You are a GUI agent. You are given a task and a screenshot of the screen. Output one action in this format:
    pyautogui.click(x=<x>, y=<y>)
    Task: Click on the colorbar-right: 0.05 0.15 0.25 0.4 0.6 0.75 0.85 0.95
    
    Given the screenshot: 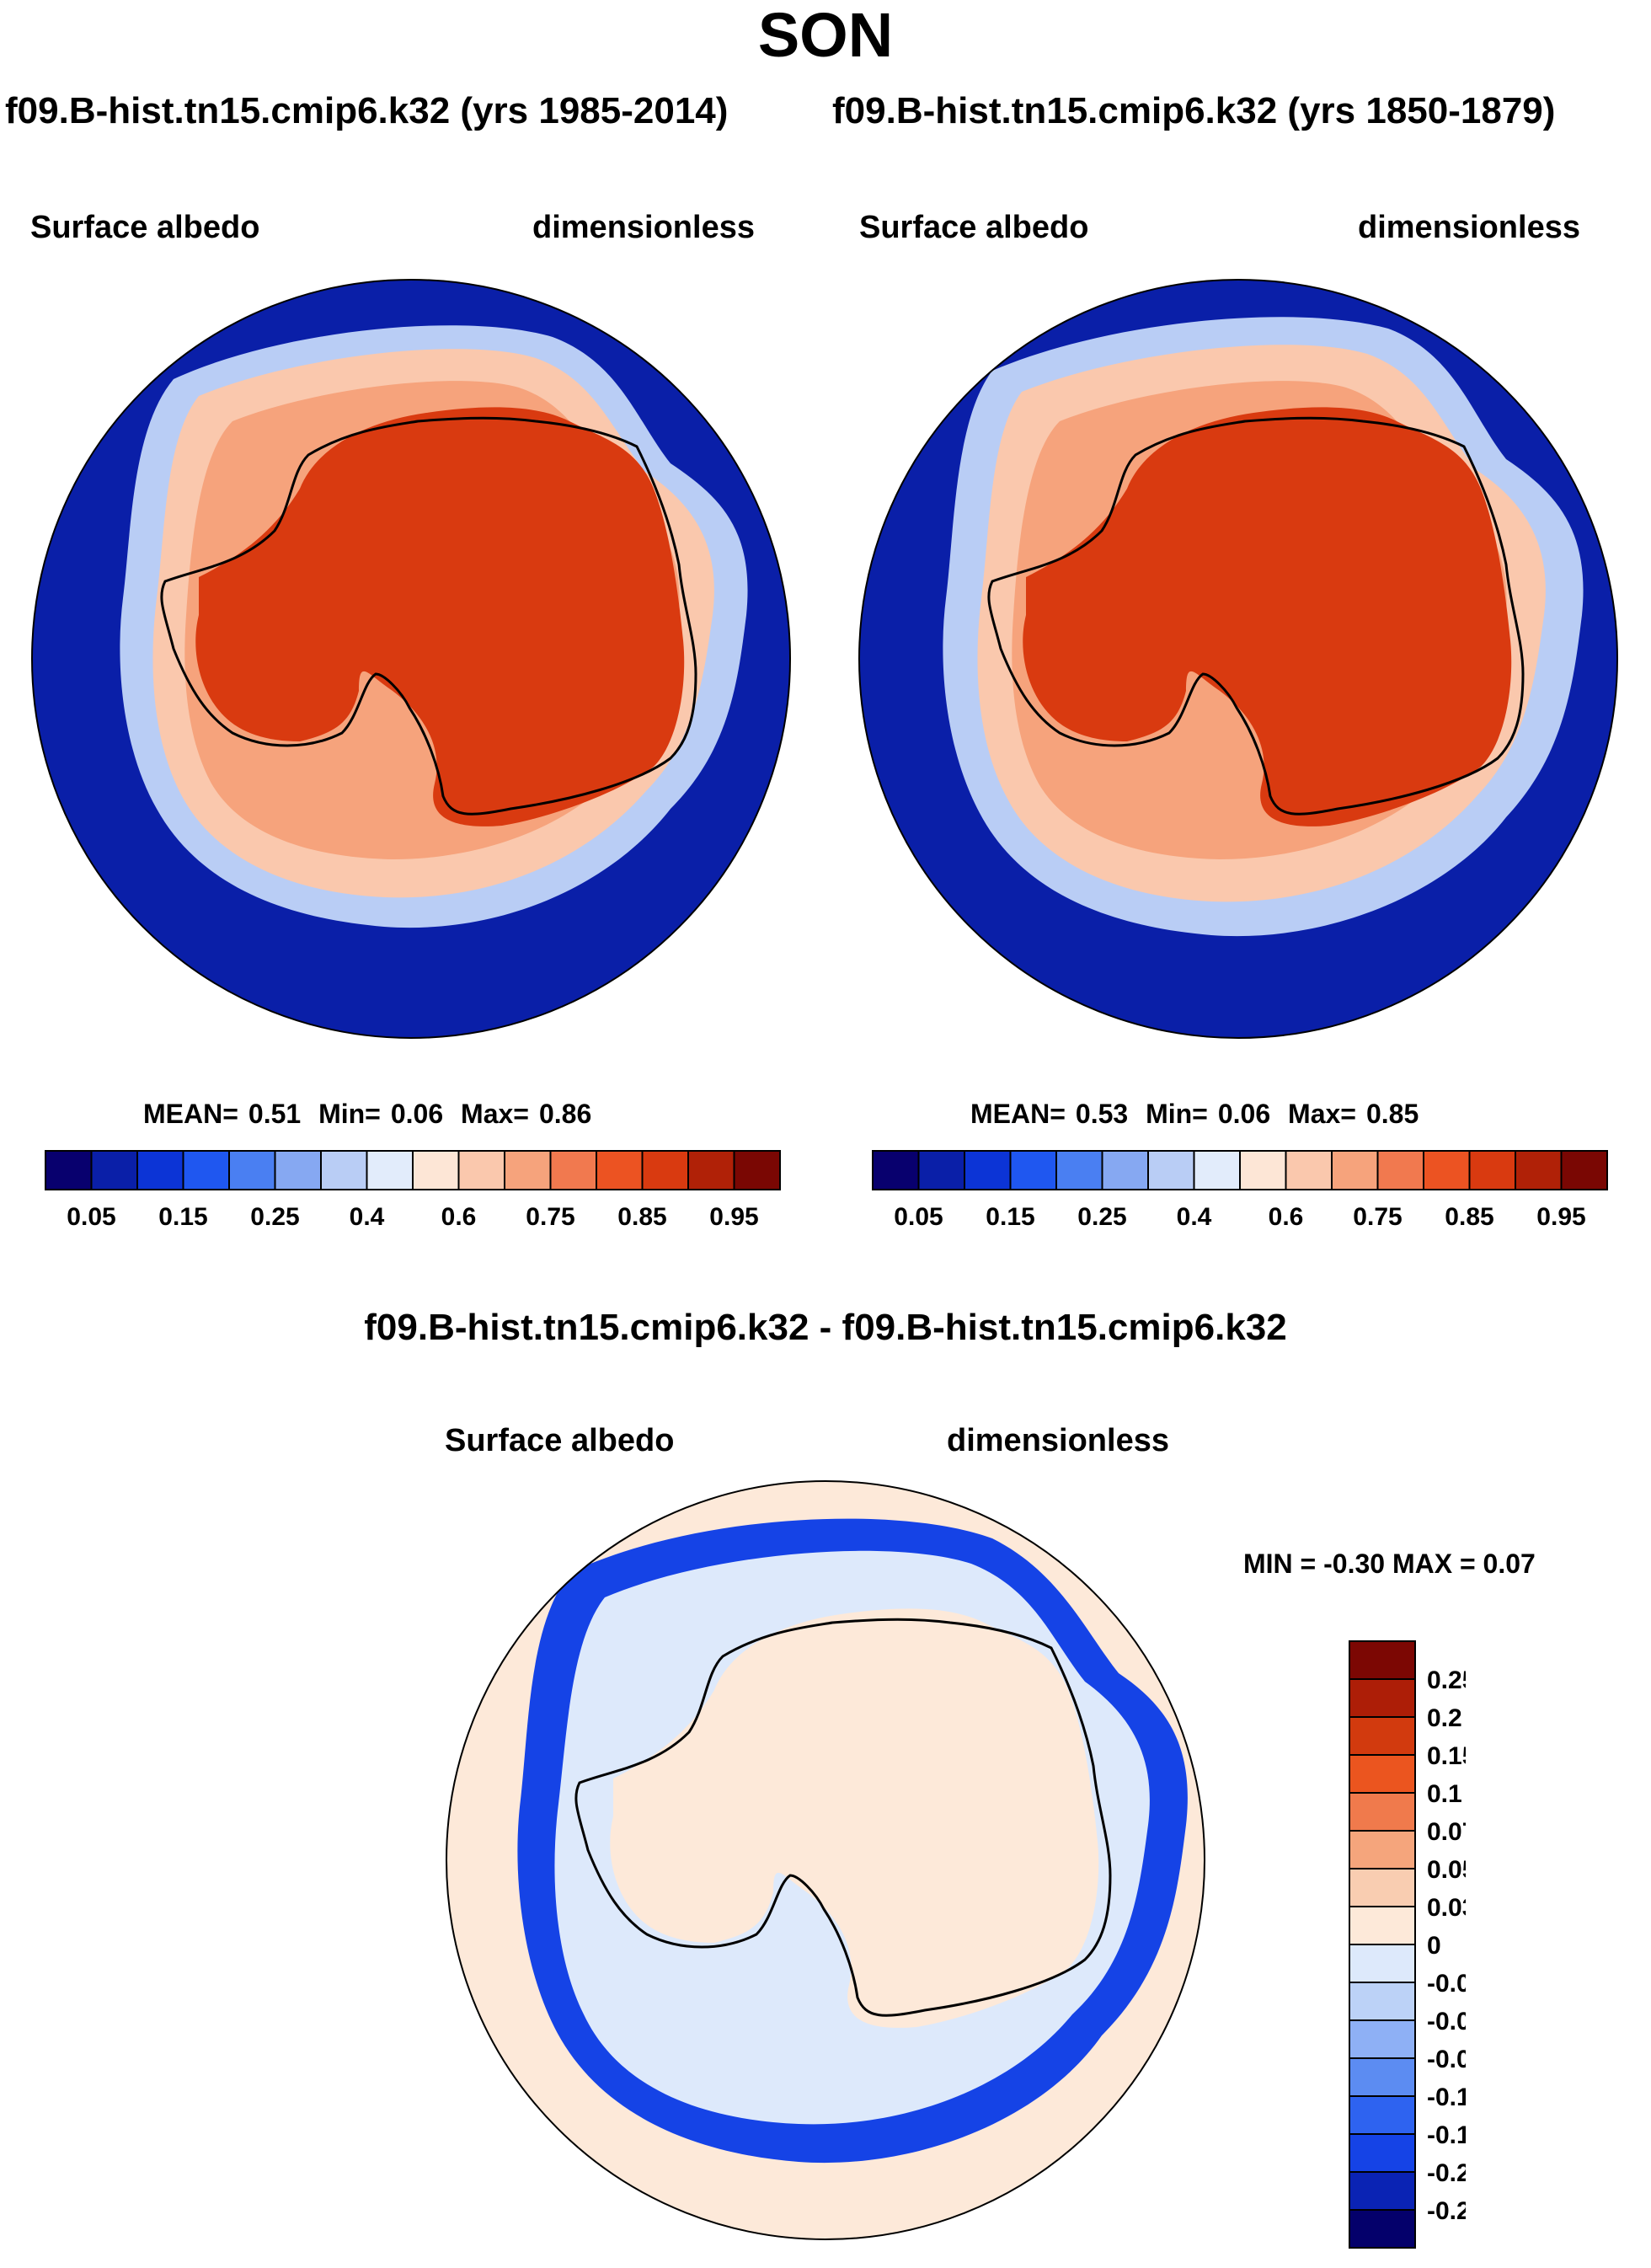 What is the action you would take?
    pyautogui.click(x=1240, y=1190)
    